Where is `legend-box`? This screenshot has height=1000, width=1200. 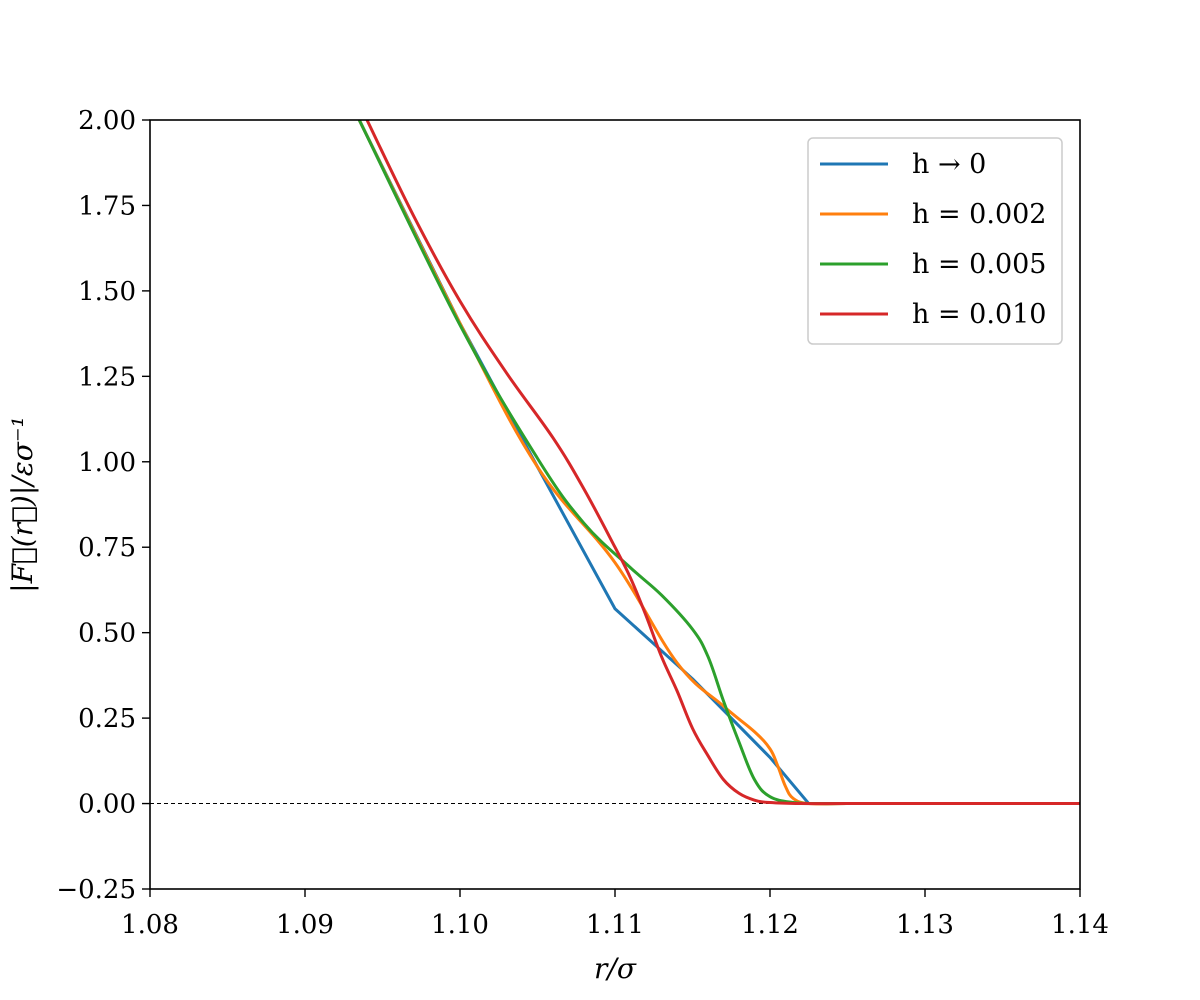 legend-box is located at coordinates (935, 241).